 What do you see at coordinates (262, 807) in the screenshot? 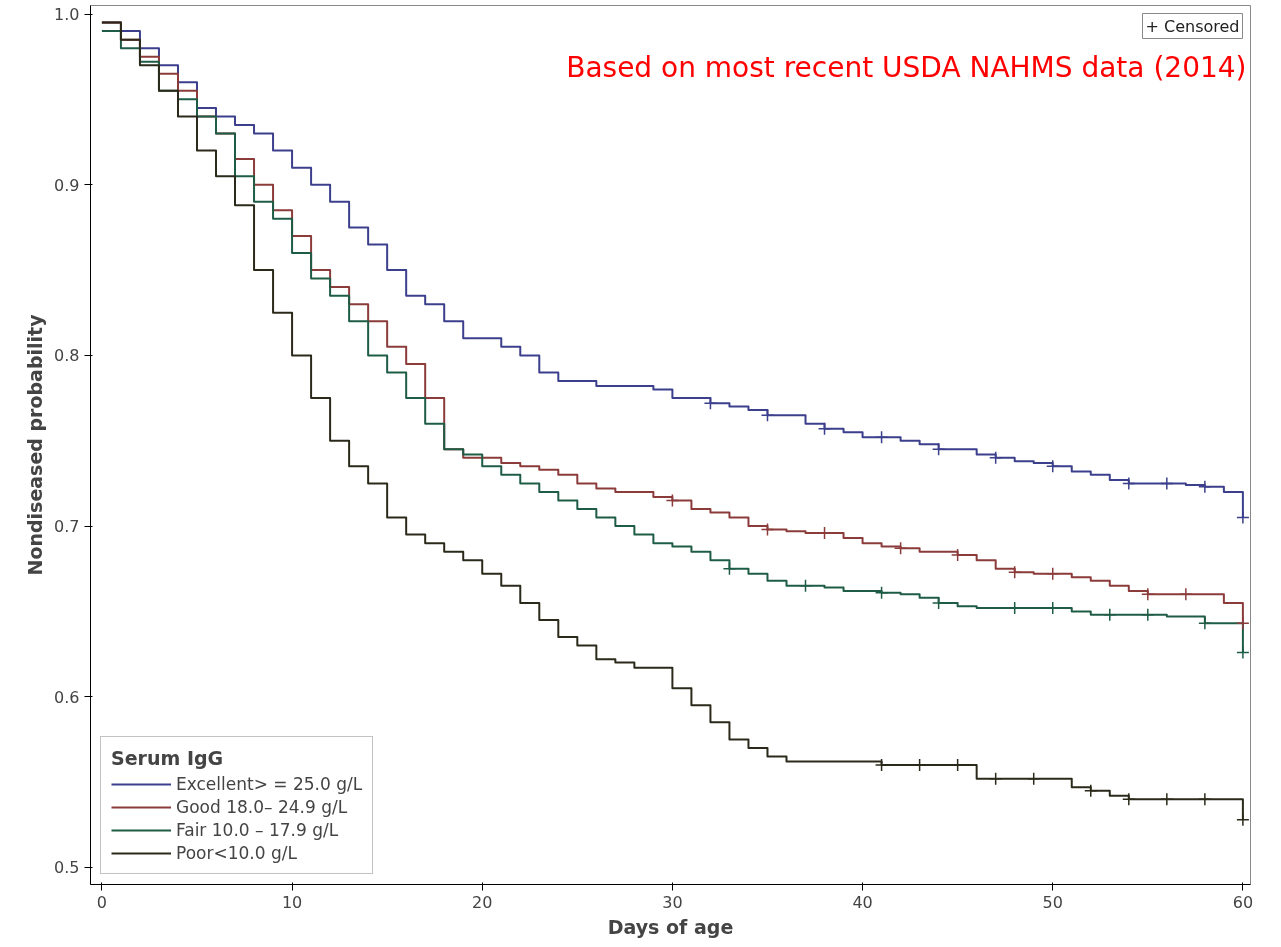
I see `legend-label: Good 18.0– 24.9 g/L` at bounding box center [262, 807].